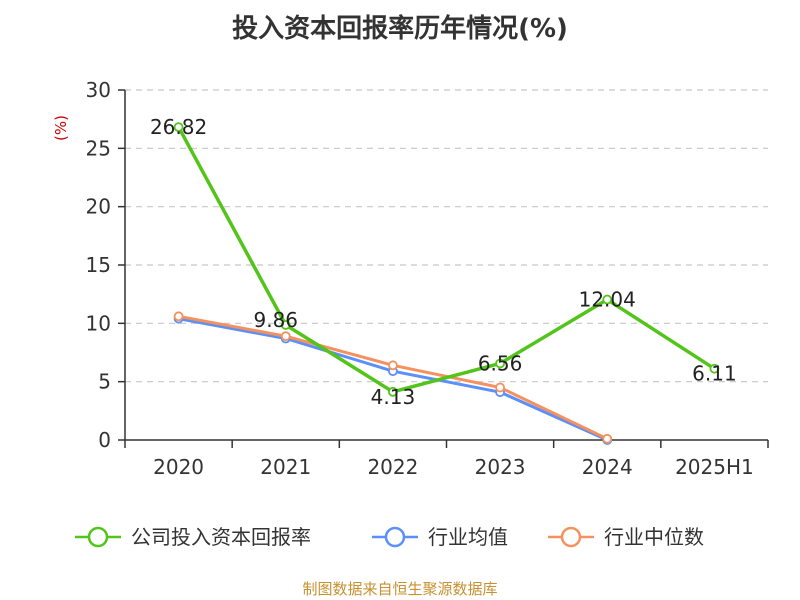  I want to click on data-label: 12.04, so click(607, 300).